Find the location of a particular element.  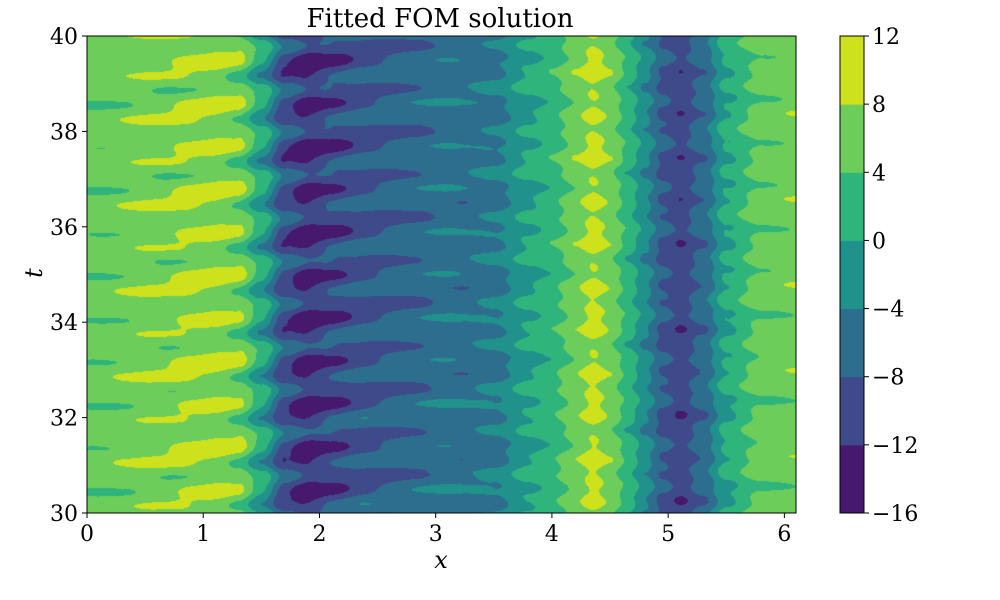

colorbar-tick-label: −12 is located at coordinates (895, 446).